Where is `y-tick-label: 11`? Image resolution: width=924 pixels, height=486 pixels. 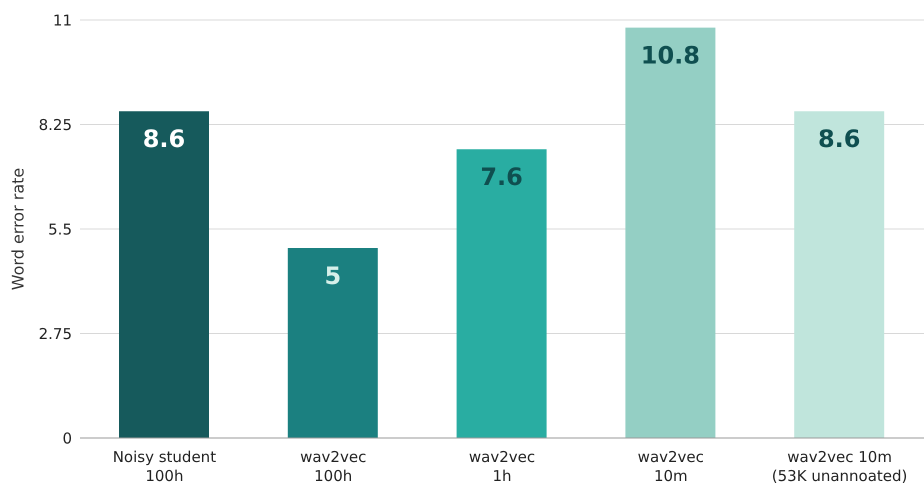
y-tick-label: 11 is located at coordinates (62, 20).